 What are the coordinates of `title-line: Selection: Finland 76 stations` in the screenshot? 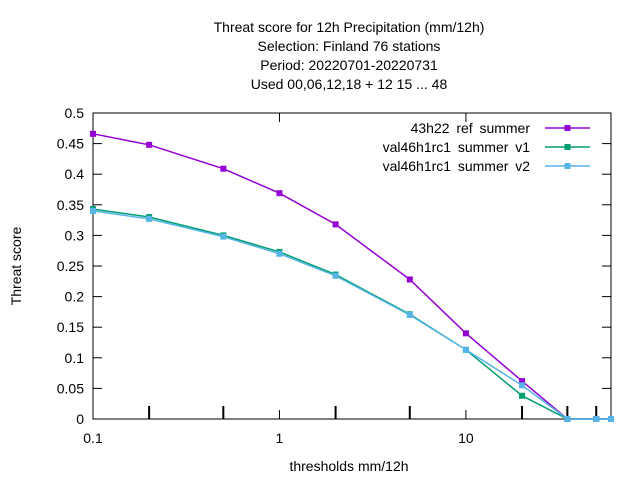 It's located at (349, 46).